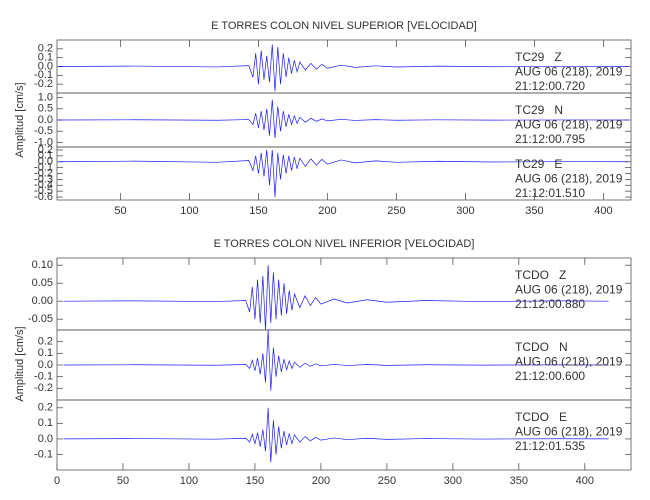  What do you see at coordinates (541, 417) in the screenshot?
I see `trace-annotation: TCDO E` at bounding box center [541, 417].